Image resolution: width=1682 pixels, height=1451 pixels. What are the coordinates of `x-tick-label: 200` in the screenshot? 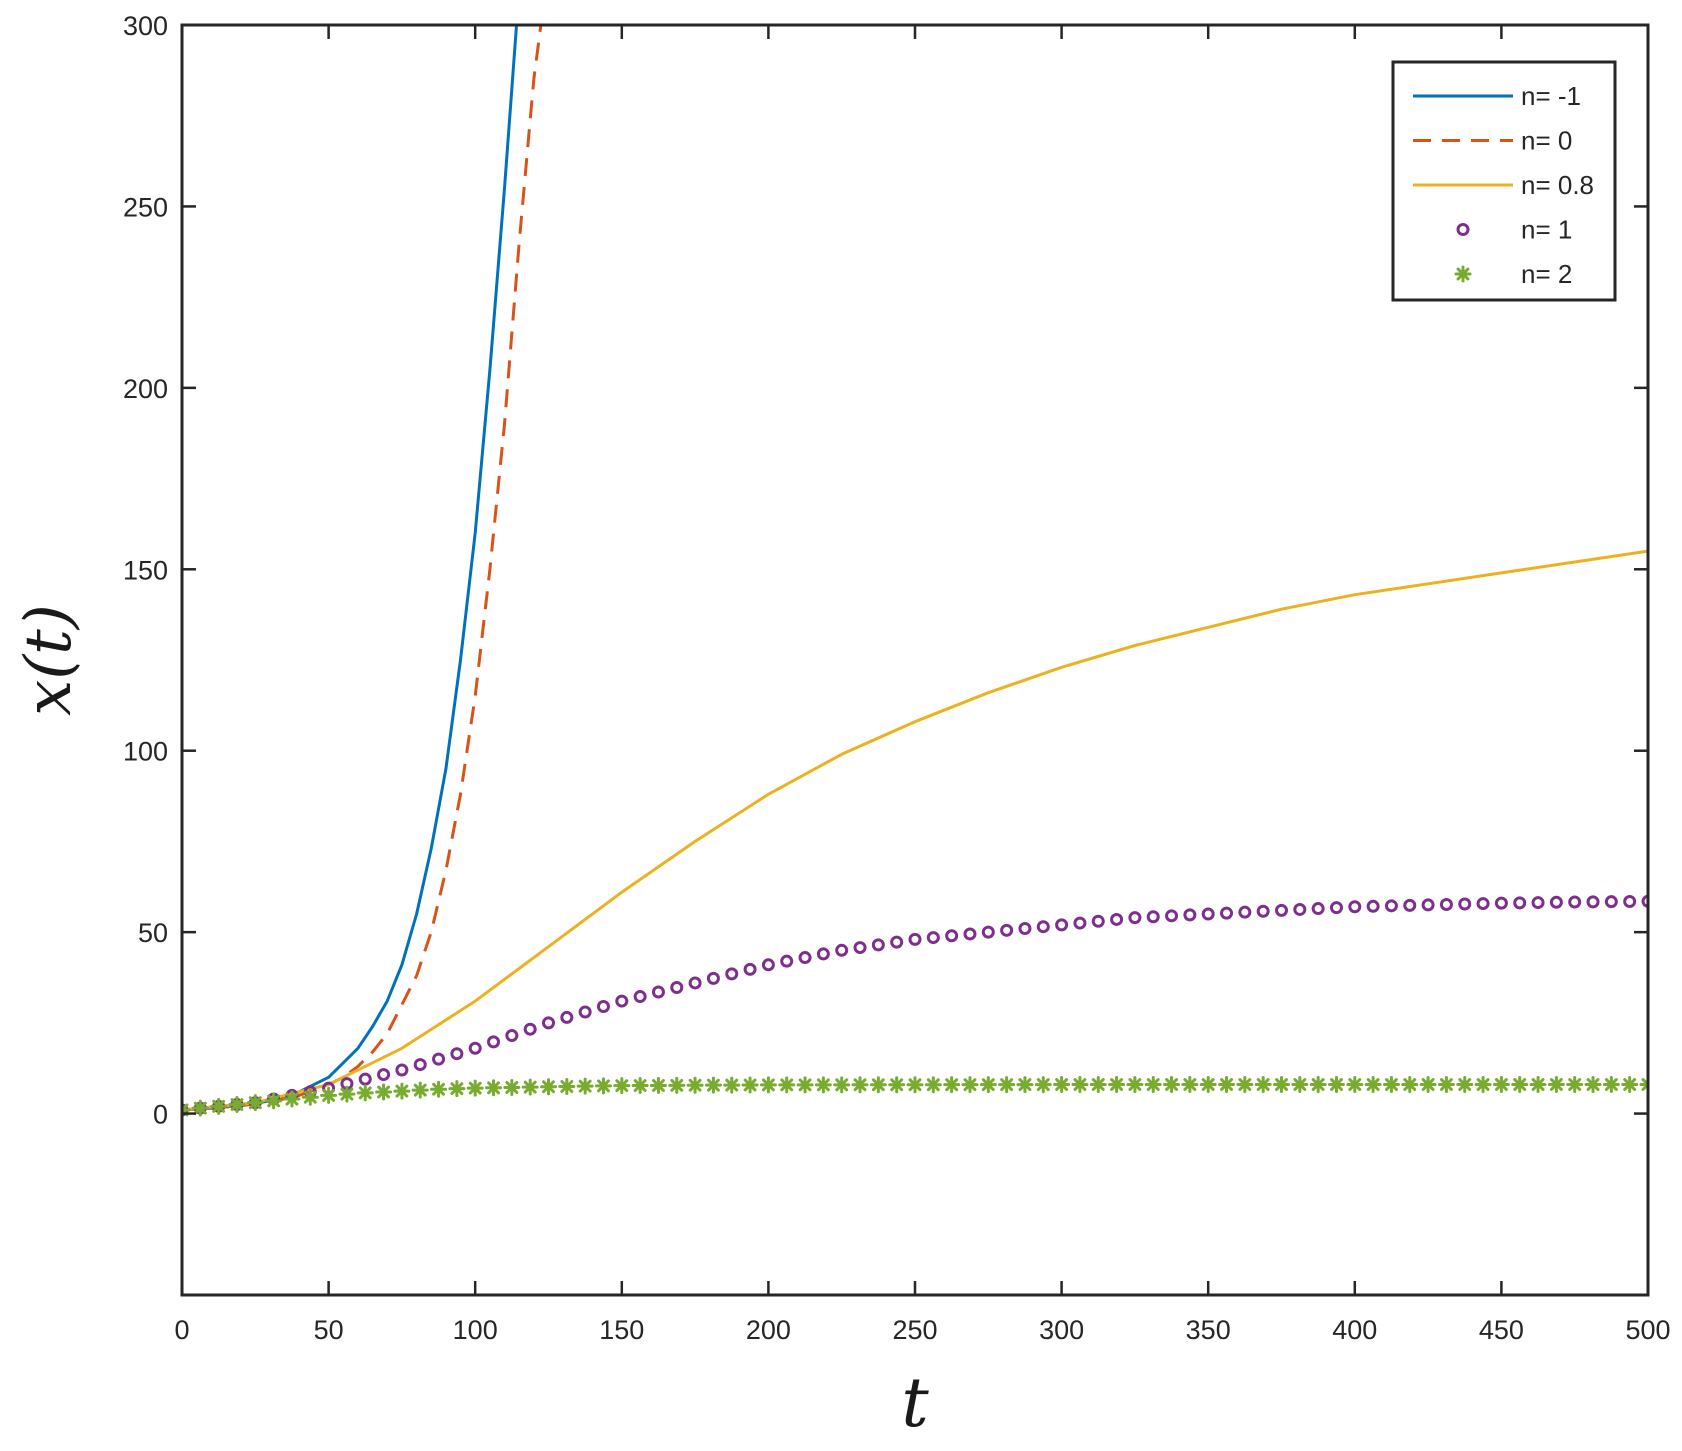 It's located at (768, 1330).